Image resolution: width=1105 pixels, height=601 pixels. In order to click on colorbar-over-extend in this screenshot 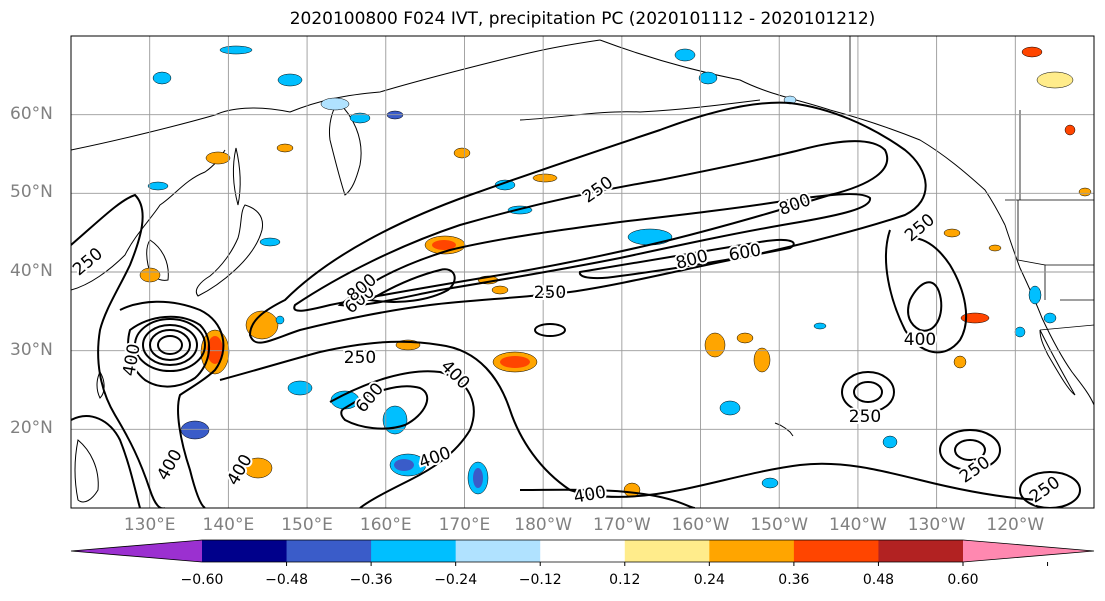, I will do `click(1028, 551)`.